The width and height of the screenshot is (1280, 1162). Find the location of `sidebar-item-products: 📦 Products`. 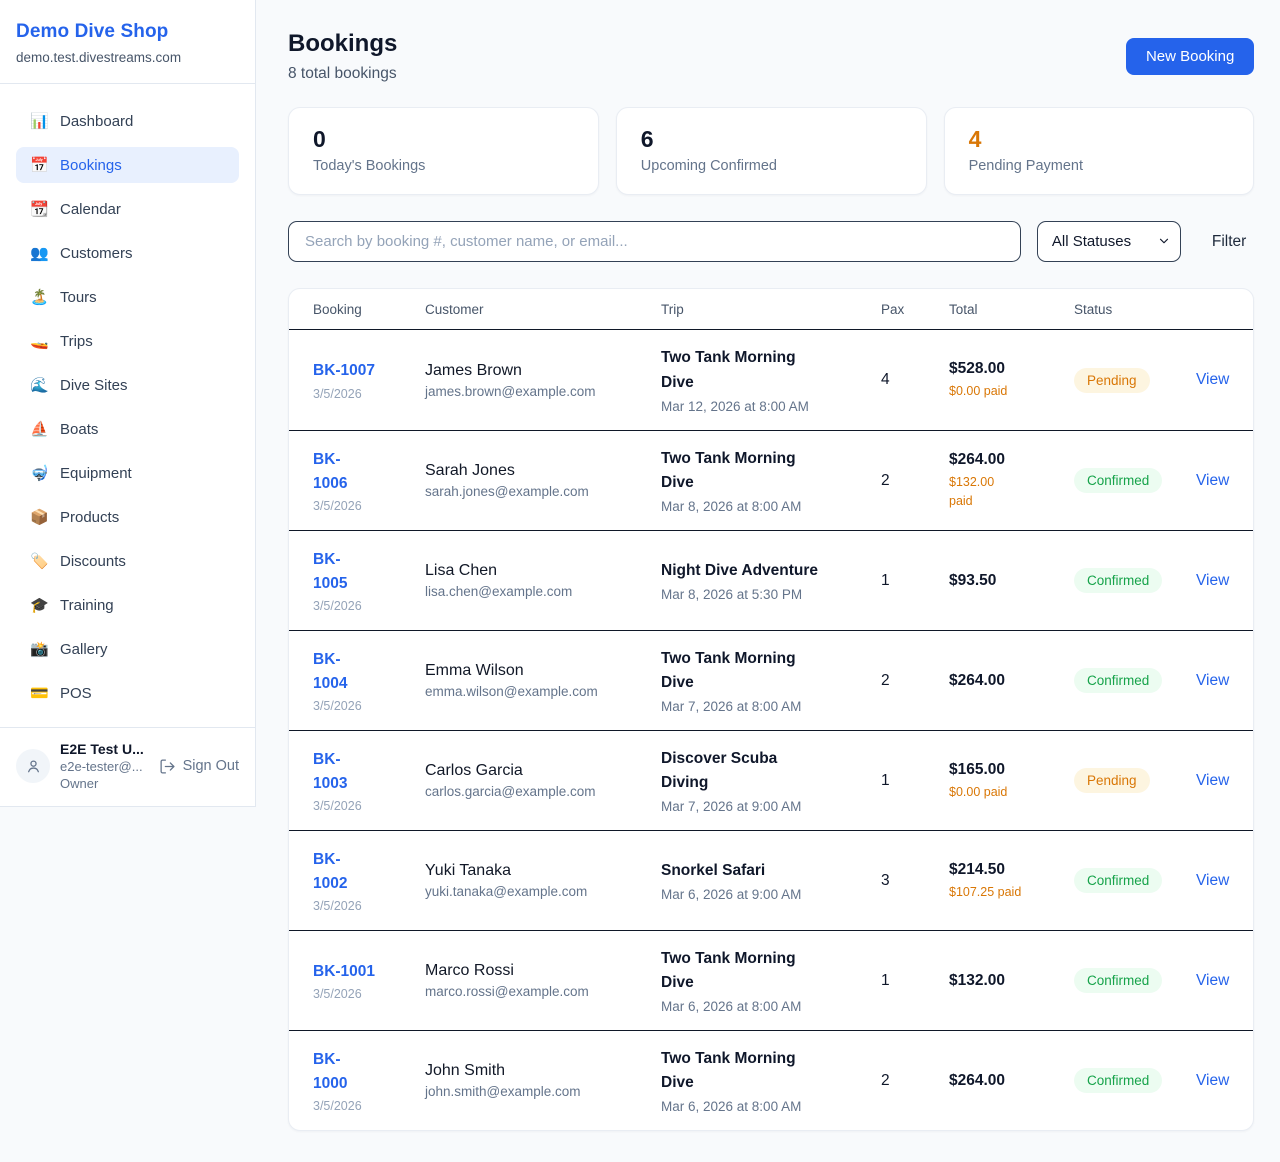

sidebar-item-products: 📦 Products is located at coordinates (127, 517).